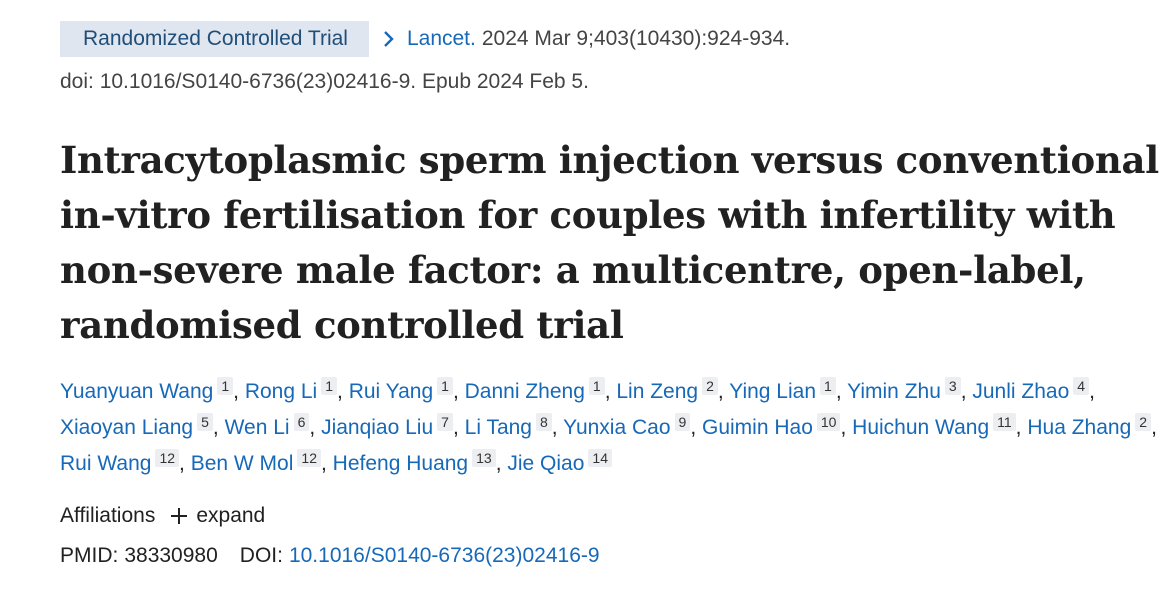 This screenshot has width=1173, height=601. I want to click on affiliation-number: 4, so click(1081, 386).